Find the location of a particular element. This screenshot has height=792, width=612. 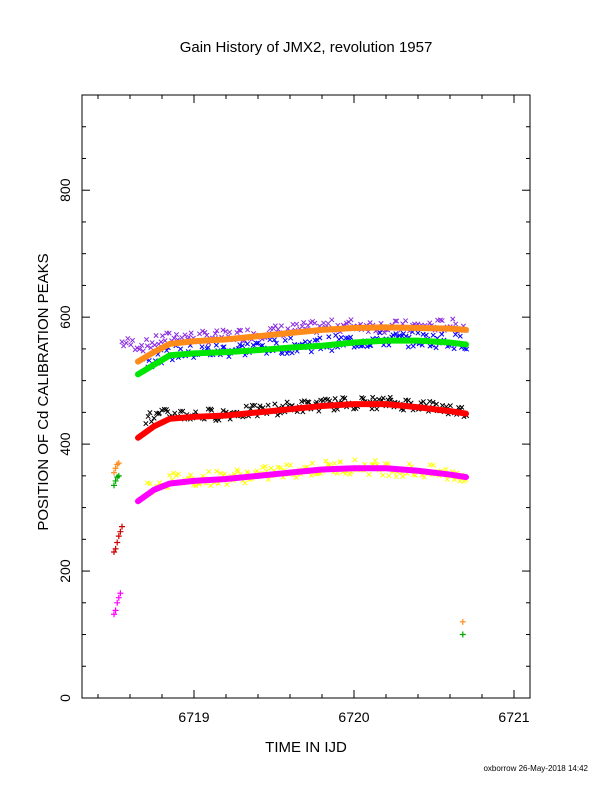

y-tick-label: 800 is located at coordinates (65, 190).